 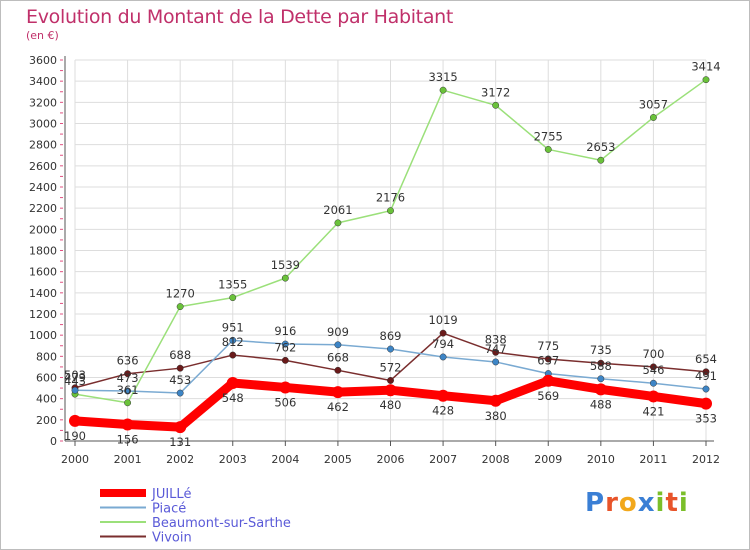 What do you see at coordinates (43, 229) in the screenshot?
I see `y-tick-label: 2000` at bounding box center [43, 229].